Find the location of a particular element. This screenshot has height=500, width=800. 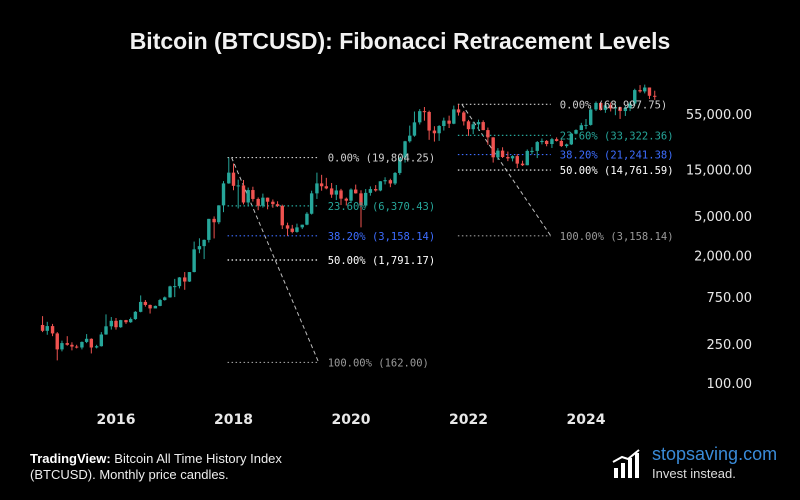

y-tick-label: 5,000.00 is located at coordinates (723, 217).